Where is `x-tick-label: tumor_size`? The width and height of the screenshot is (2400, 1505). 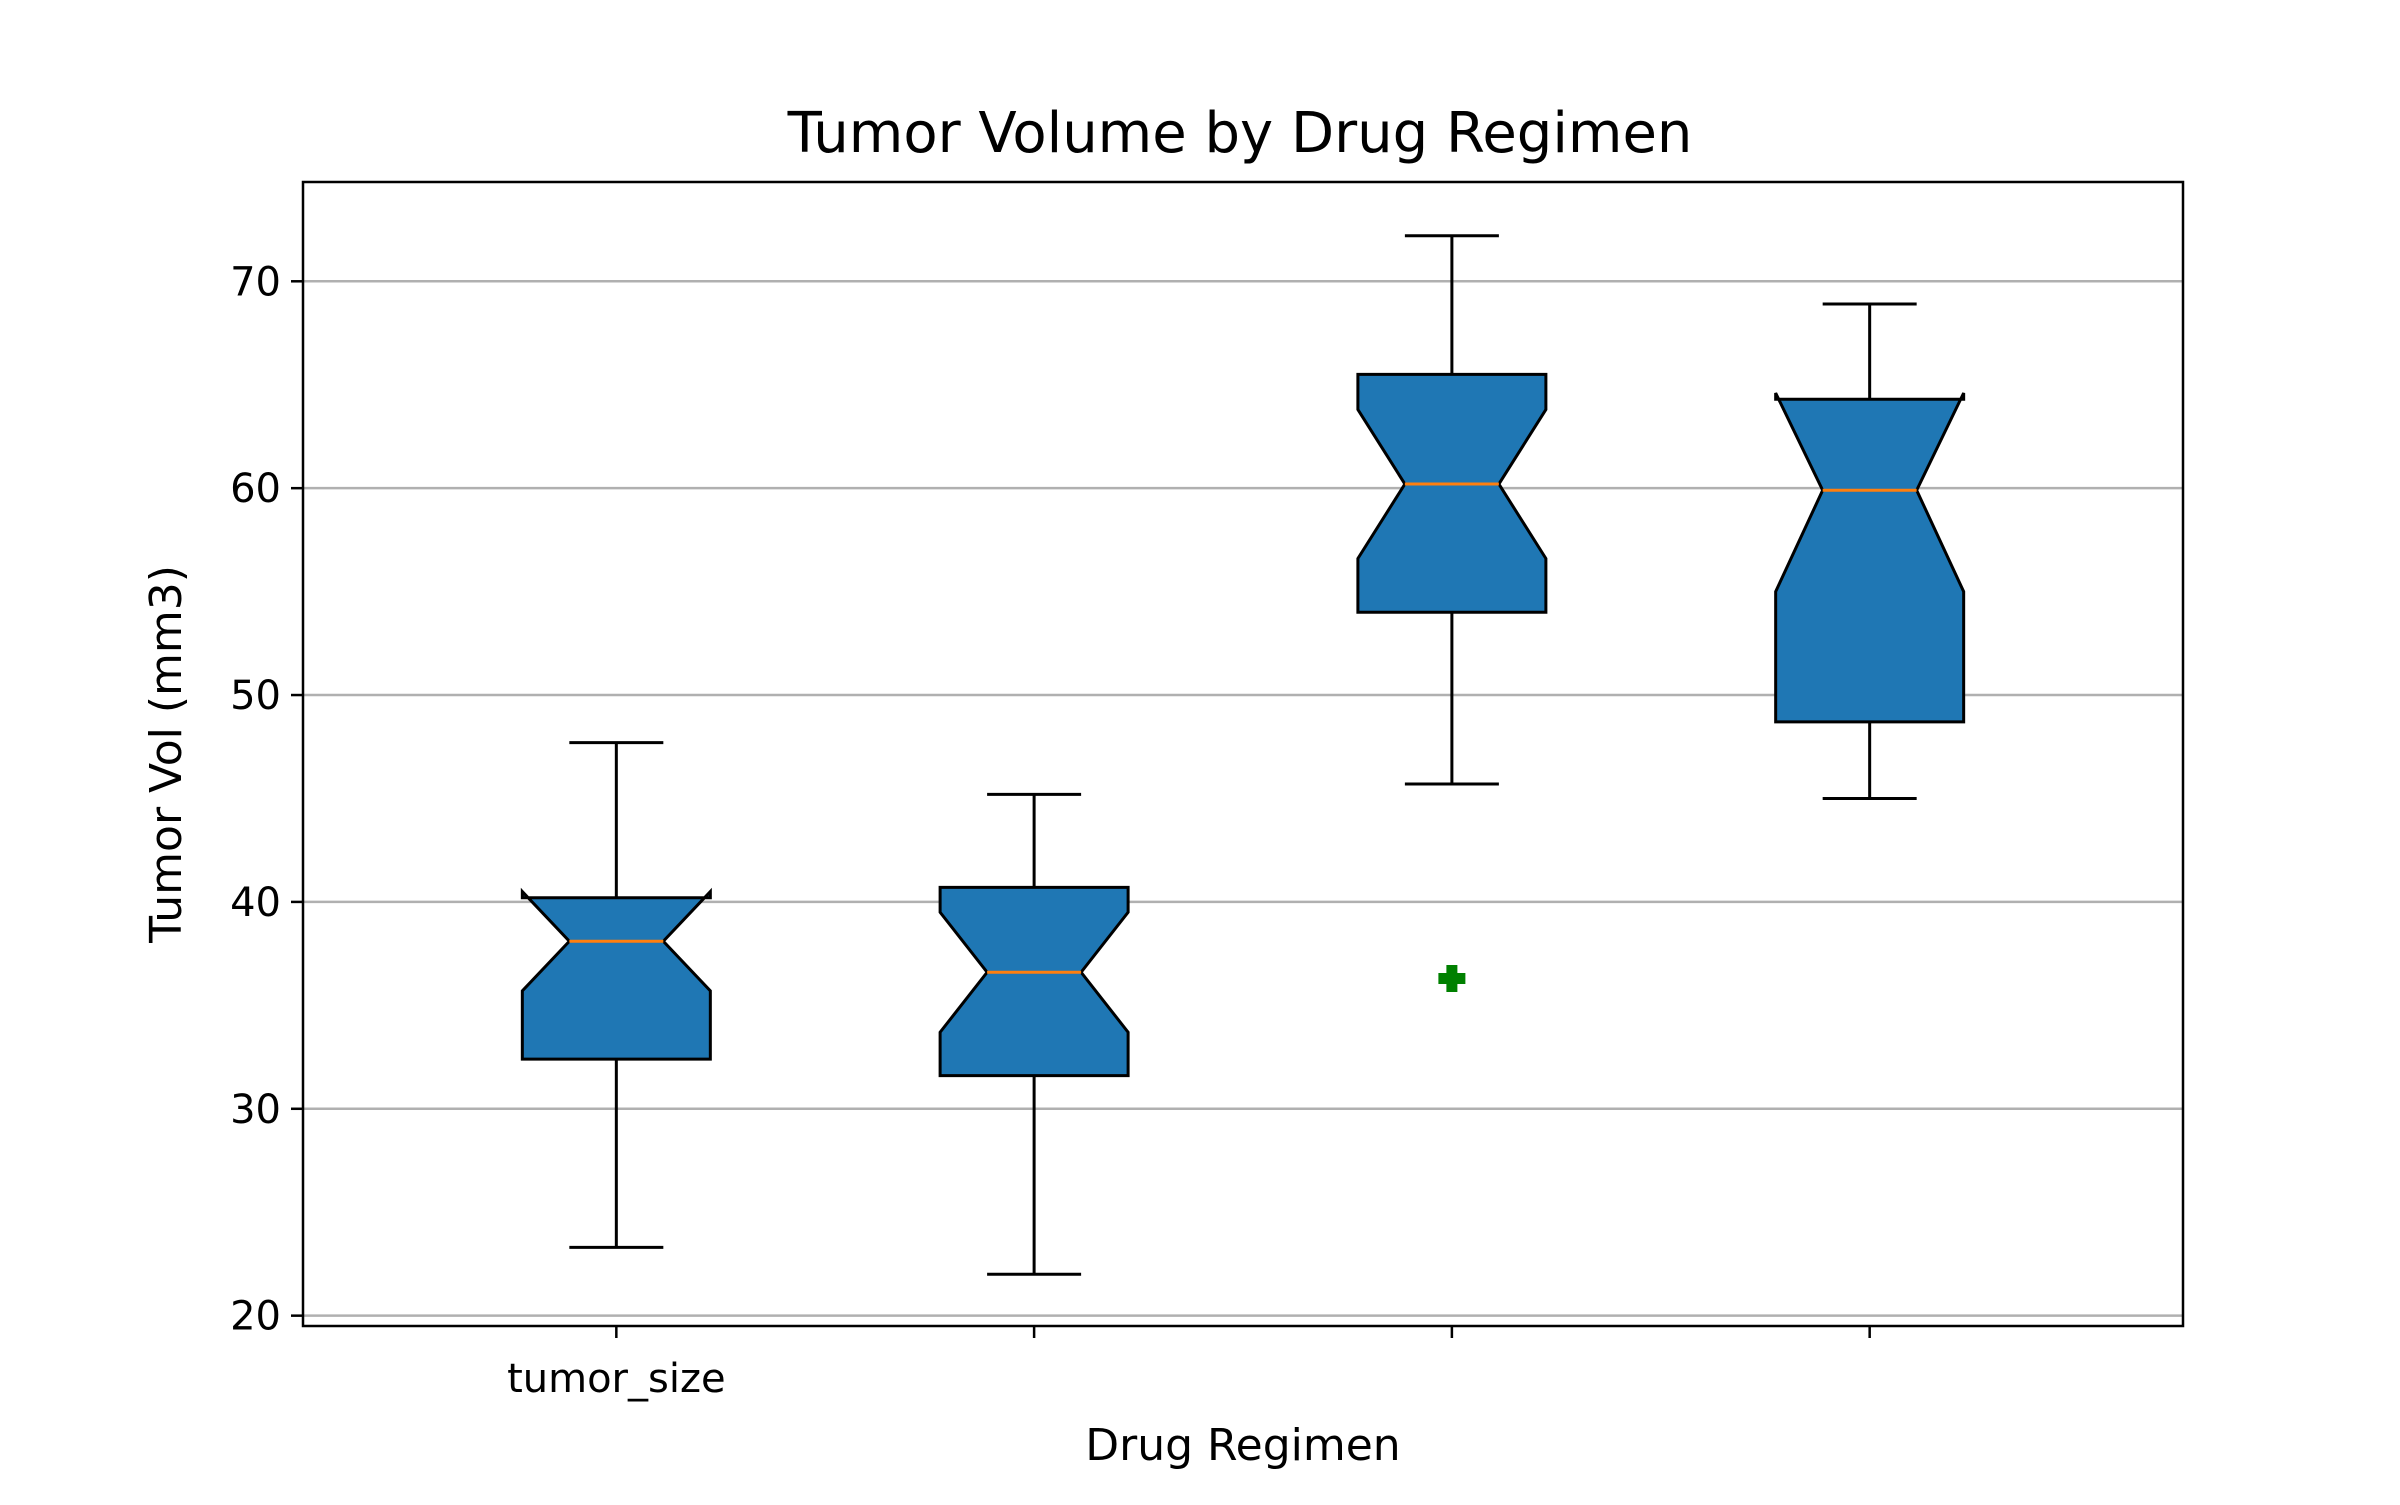
x-tick-label: tumor_size is located at coordinates (616, 1379).